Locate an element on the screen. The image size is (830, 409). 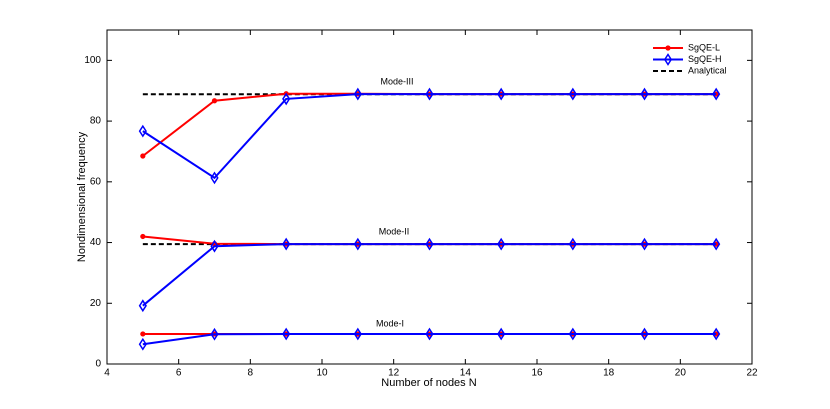
x-tick-label: 10 is located at coordinates (322, 373).